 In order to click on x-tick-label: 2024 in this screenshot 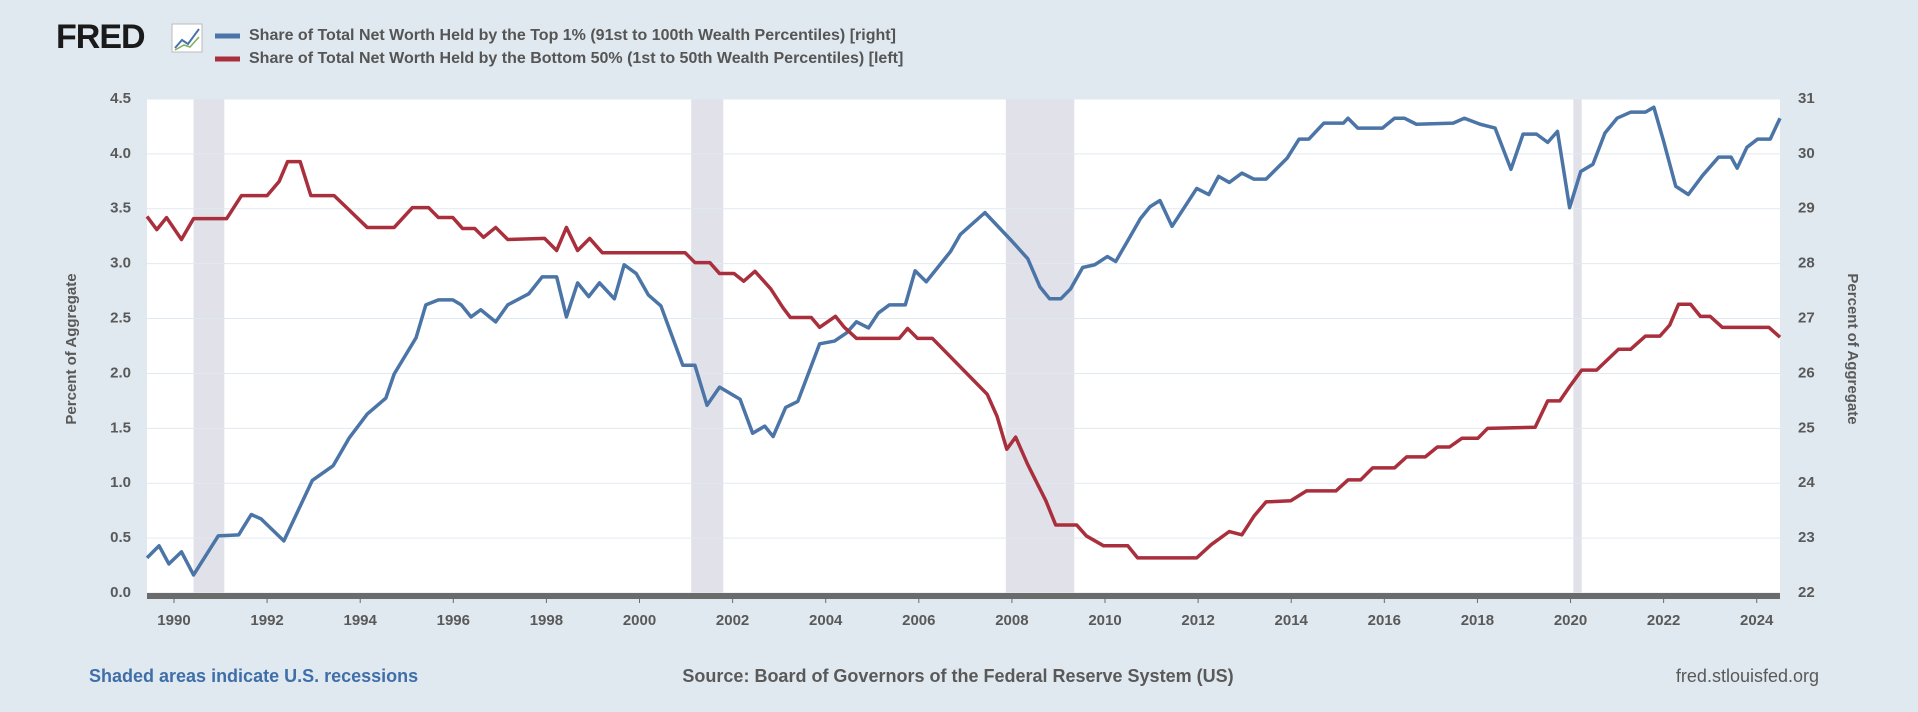, I will do `click(1757, 620)`.